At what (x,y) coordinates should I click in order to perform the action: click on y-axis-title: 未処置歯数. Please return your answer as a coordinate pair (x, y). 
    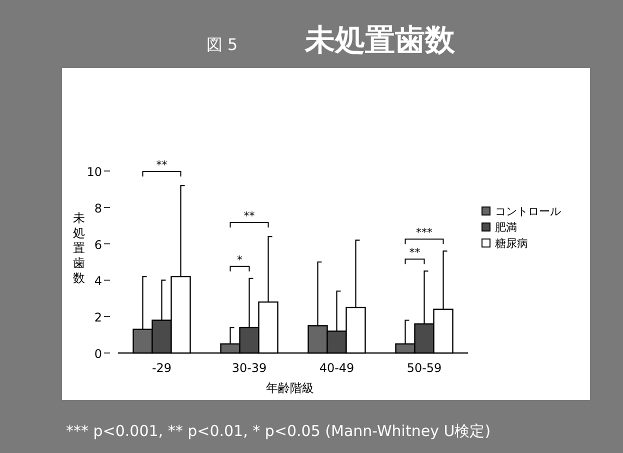
    Looking at the image, I should click on (79, 248).